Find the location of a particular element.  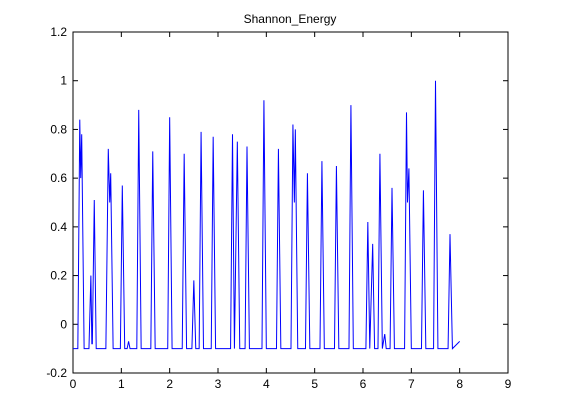

y-tick-label: 0.6 is located at coordinates (58, 178).